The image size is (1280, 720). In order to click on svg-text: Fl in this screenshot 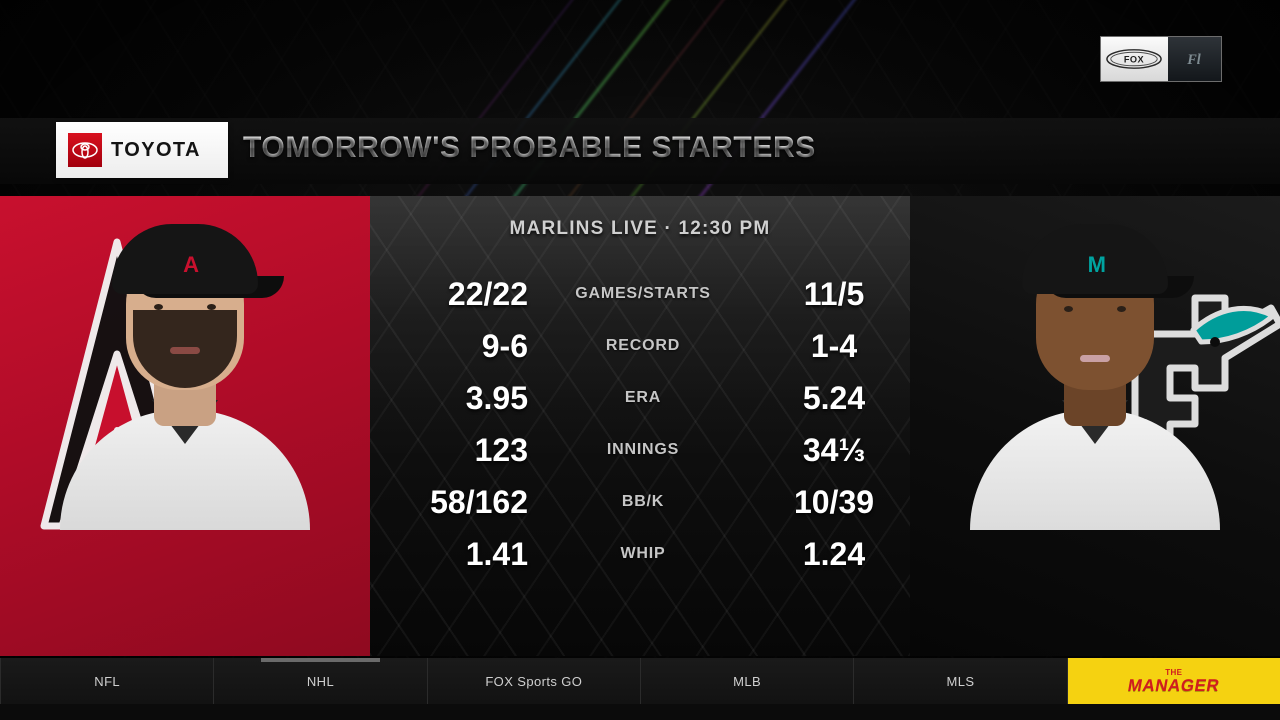, I will do `click(1194, 60)`.